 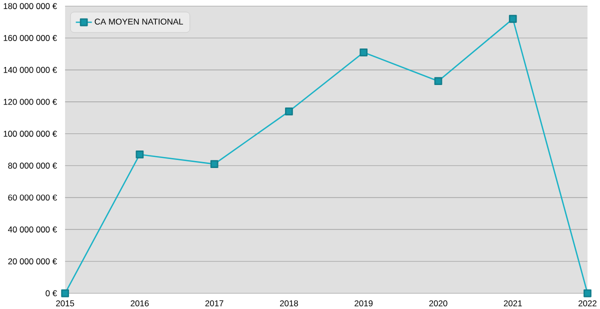 What do you see at coordinates (139, 303) in the screenshot?
I see `x-tick-label: 2016` at bounding box center [139, 303].